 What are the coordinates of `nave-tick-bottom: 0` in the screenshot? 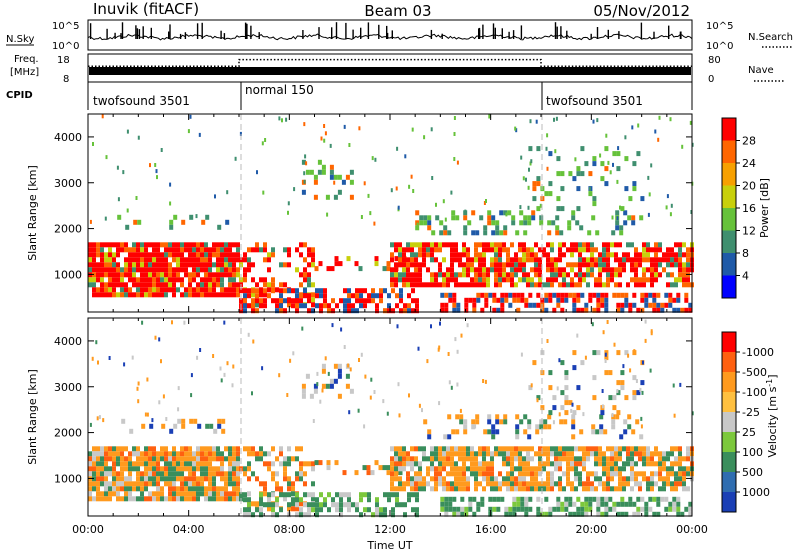 It's located at (711, 79).